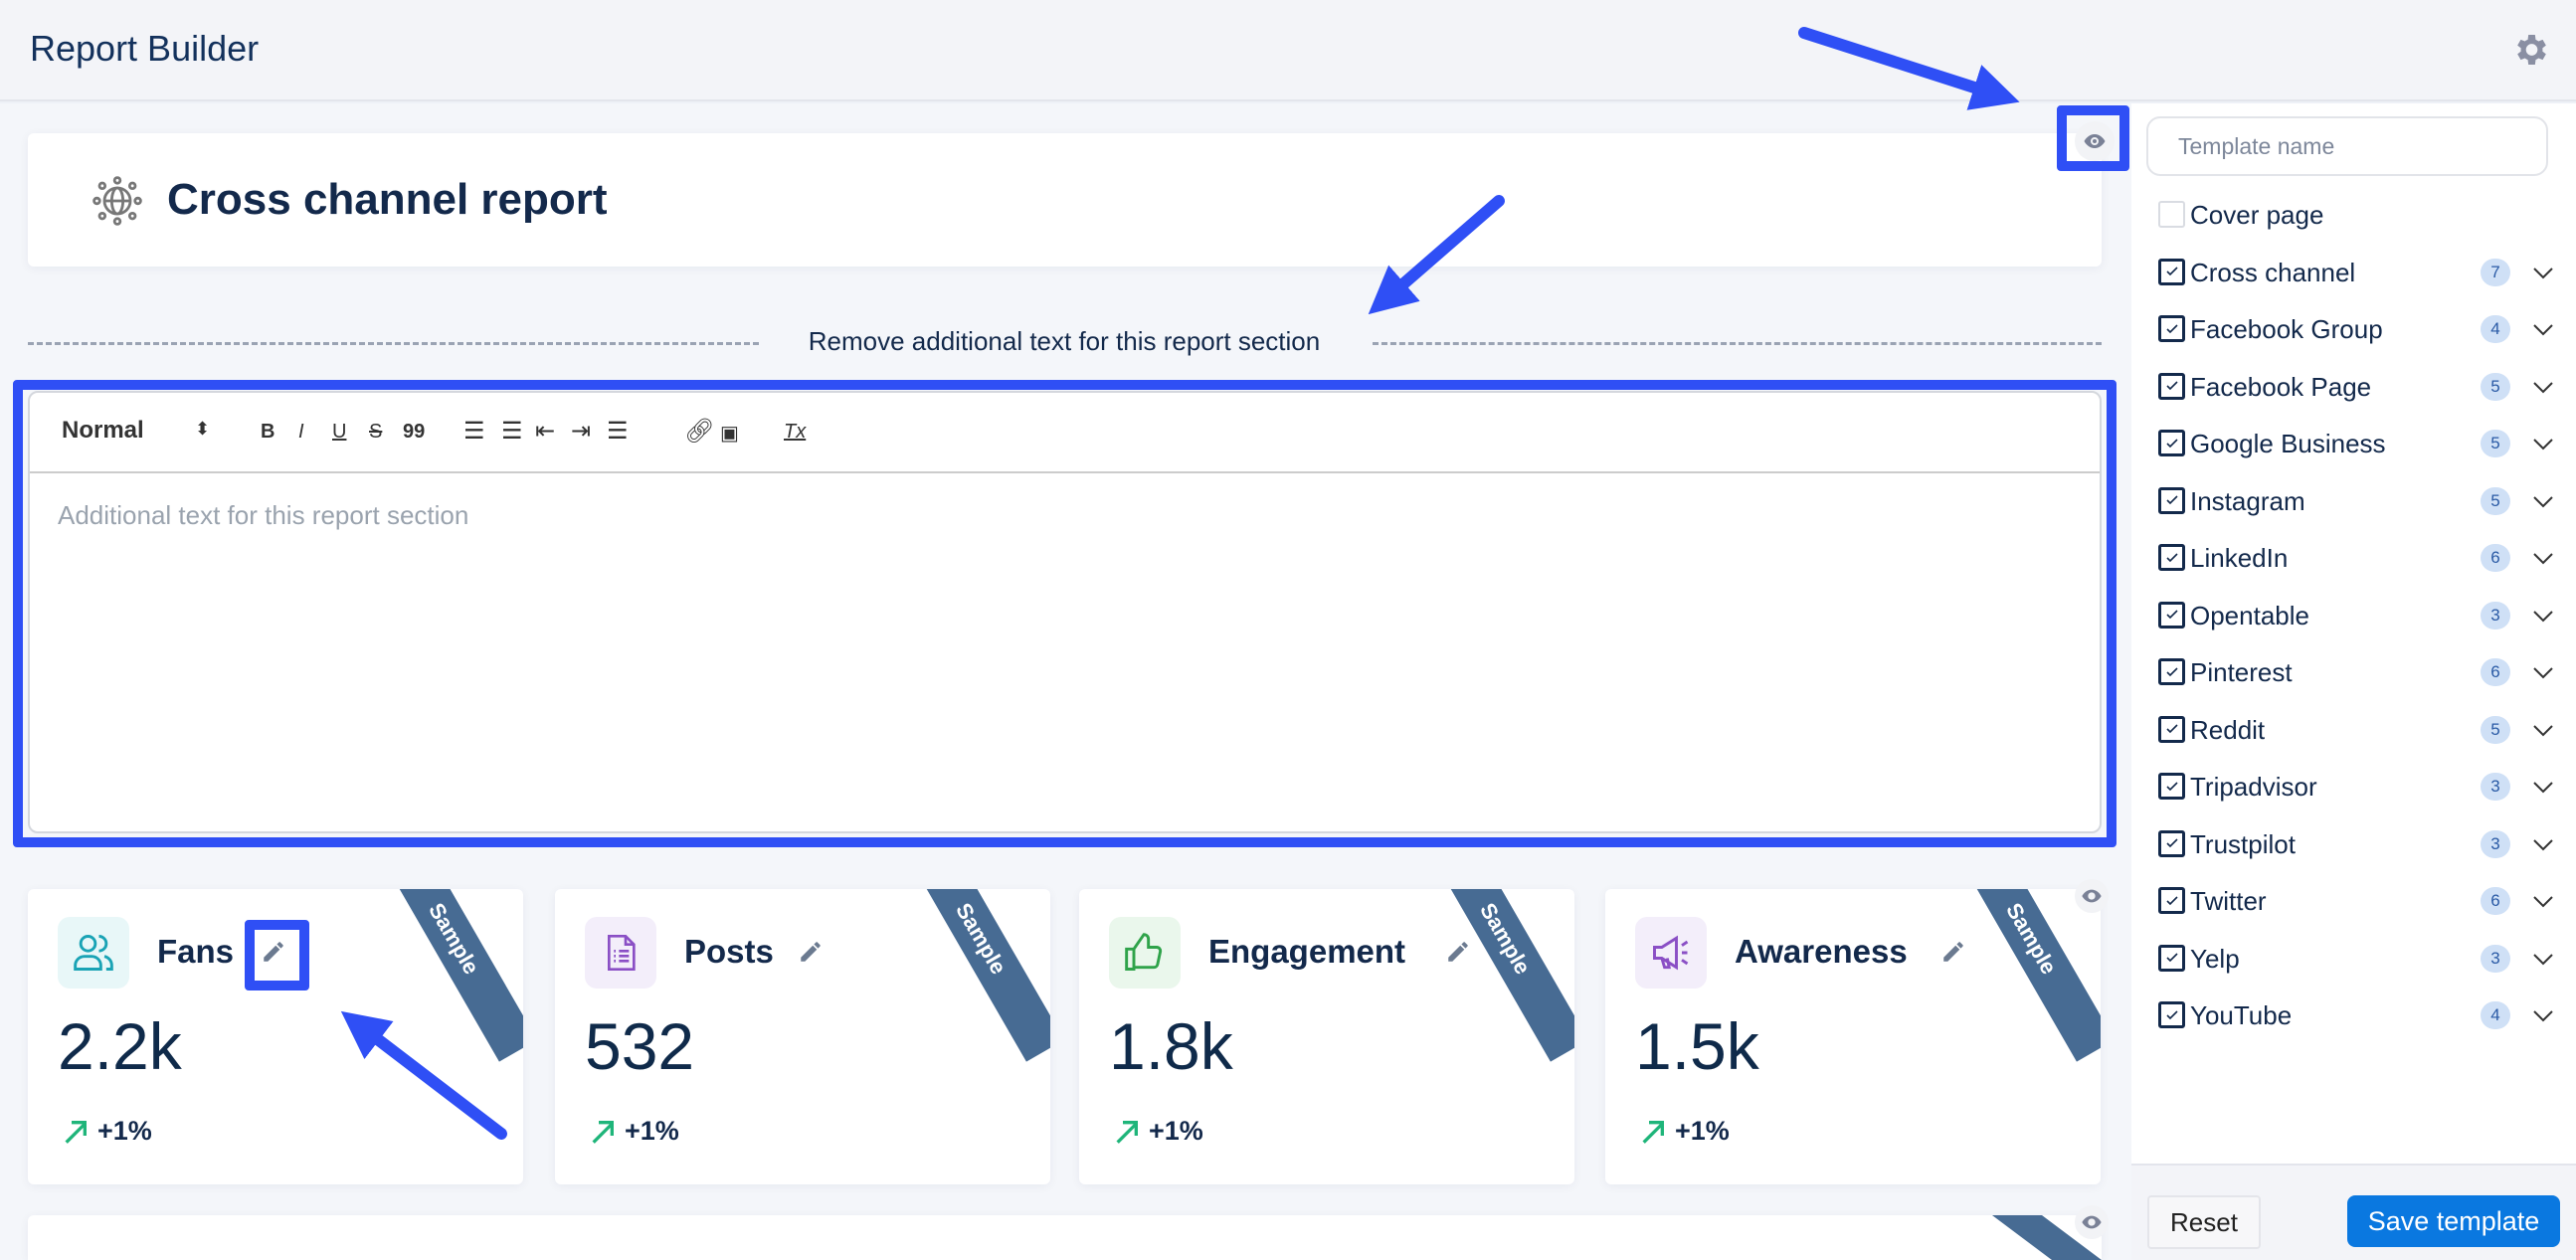 The width and height of the screenshot is (2576, 1260). Describe the element at coordinates (2453, 1221) in the screenshot. I see `save-template-button: Save template` at that location.